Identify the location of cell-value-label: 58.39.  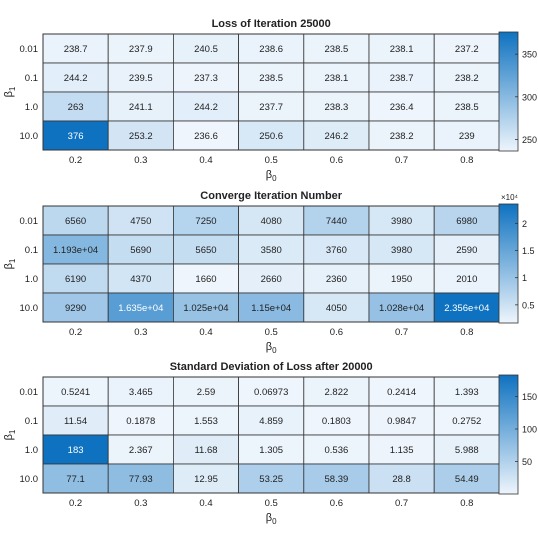
(337, 479).